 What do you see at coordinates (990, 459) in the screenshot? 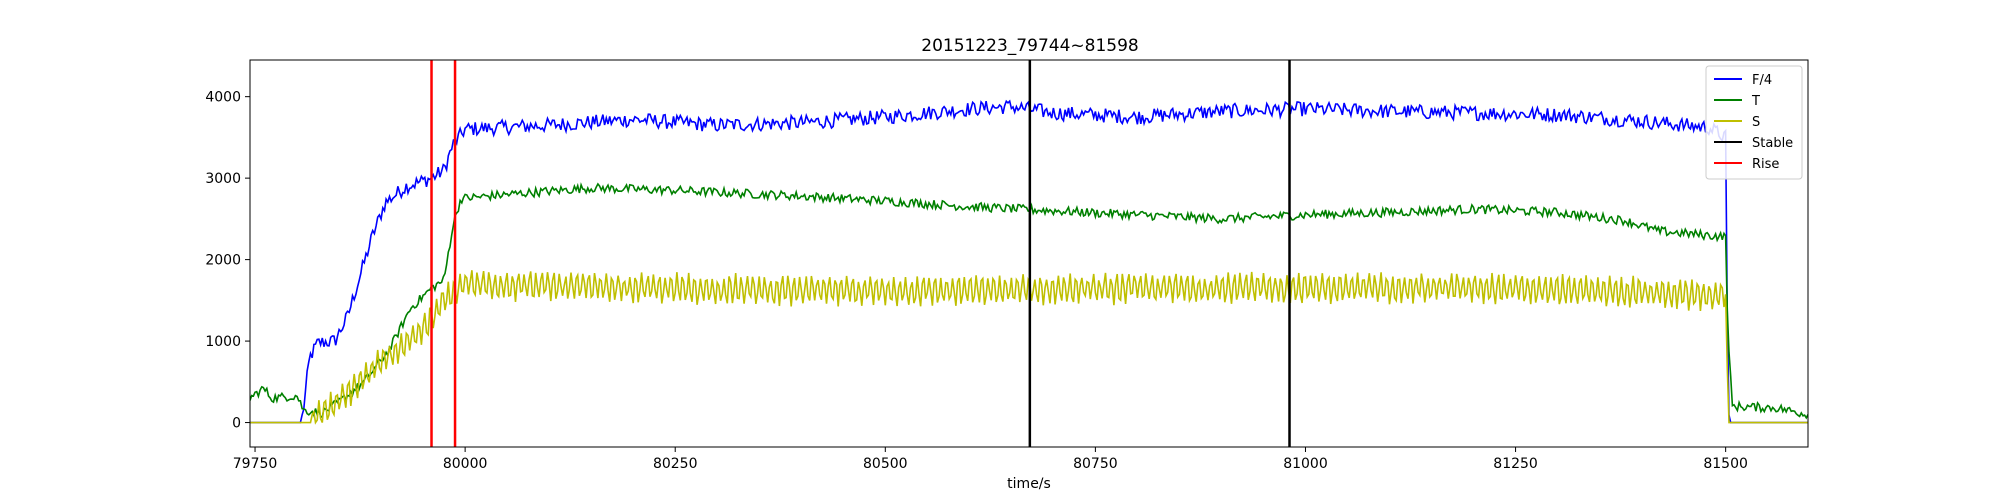
I see `x-axis: 79750 80000 80250 80500 80750 81000 81250 81500` at bounding box center [990, 459].